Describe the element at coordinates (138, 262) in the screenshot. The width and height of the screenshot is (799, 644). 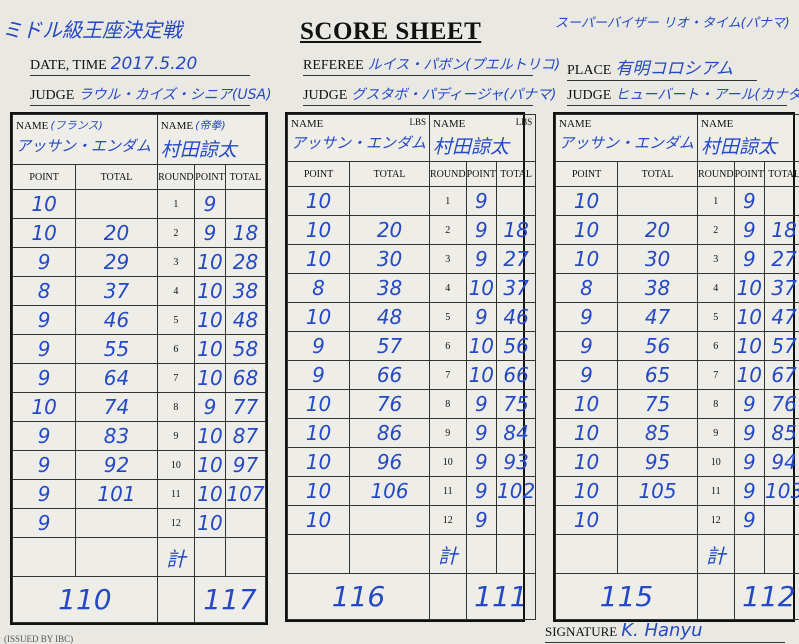
I see `round-row: 9 29 3 10 28` at that location.